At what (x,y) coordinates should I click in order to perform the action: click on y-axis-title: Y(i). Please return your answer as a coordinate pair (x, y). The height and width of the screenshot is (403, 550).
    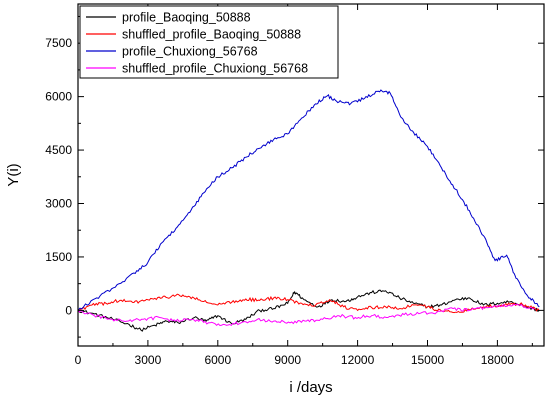
    Looking at the image, I should click on (13, 174).